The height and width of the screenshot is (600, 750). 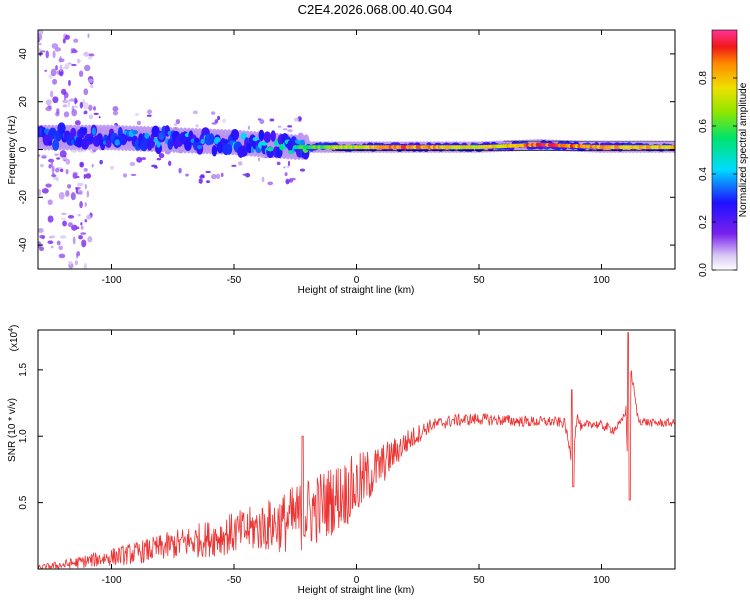 What do you see at coordinates (23, 54) in the screenshot?
I see `y-tick-label: 40` at bounding box center [23, 54].